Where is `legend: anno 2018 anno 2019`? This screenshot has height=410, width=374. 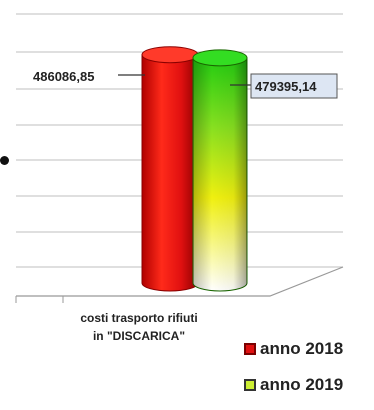
legend: anno 2018 anno 2019 is located at coordinates (309, 374).